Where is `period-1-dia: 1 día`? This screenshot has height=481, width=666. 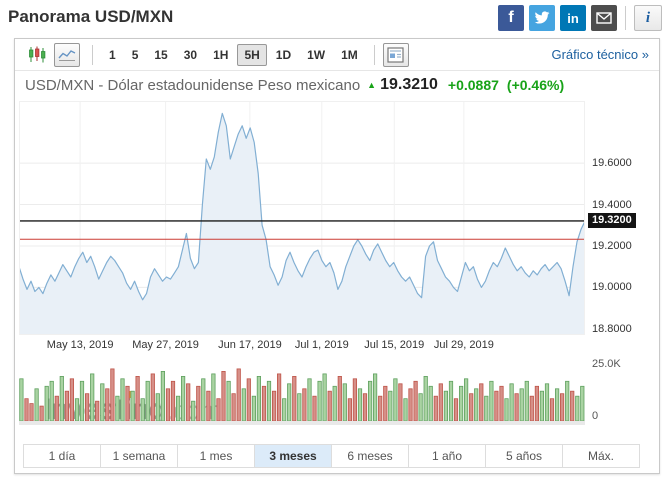 period-1-dia: 1 día is located at coordinates (62, 456).